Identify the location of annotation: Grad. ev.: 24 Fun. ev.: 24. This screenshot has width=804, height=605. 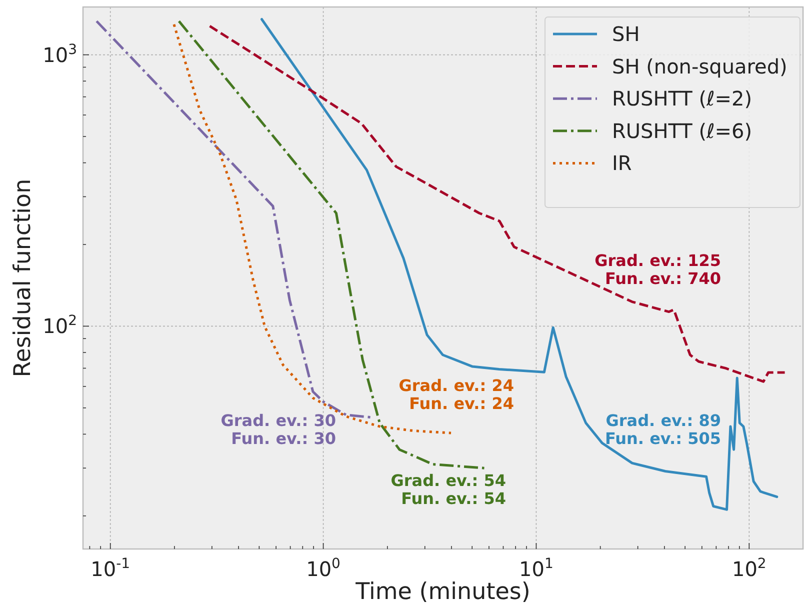
(456, 394).